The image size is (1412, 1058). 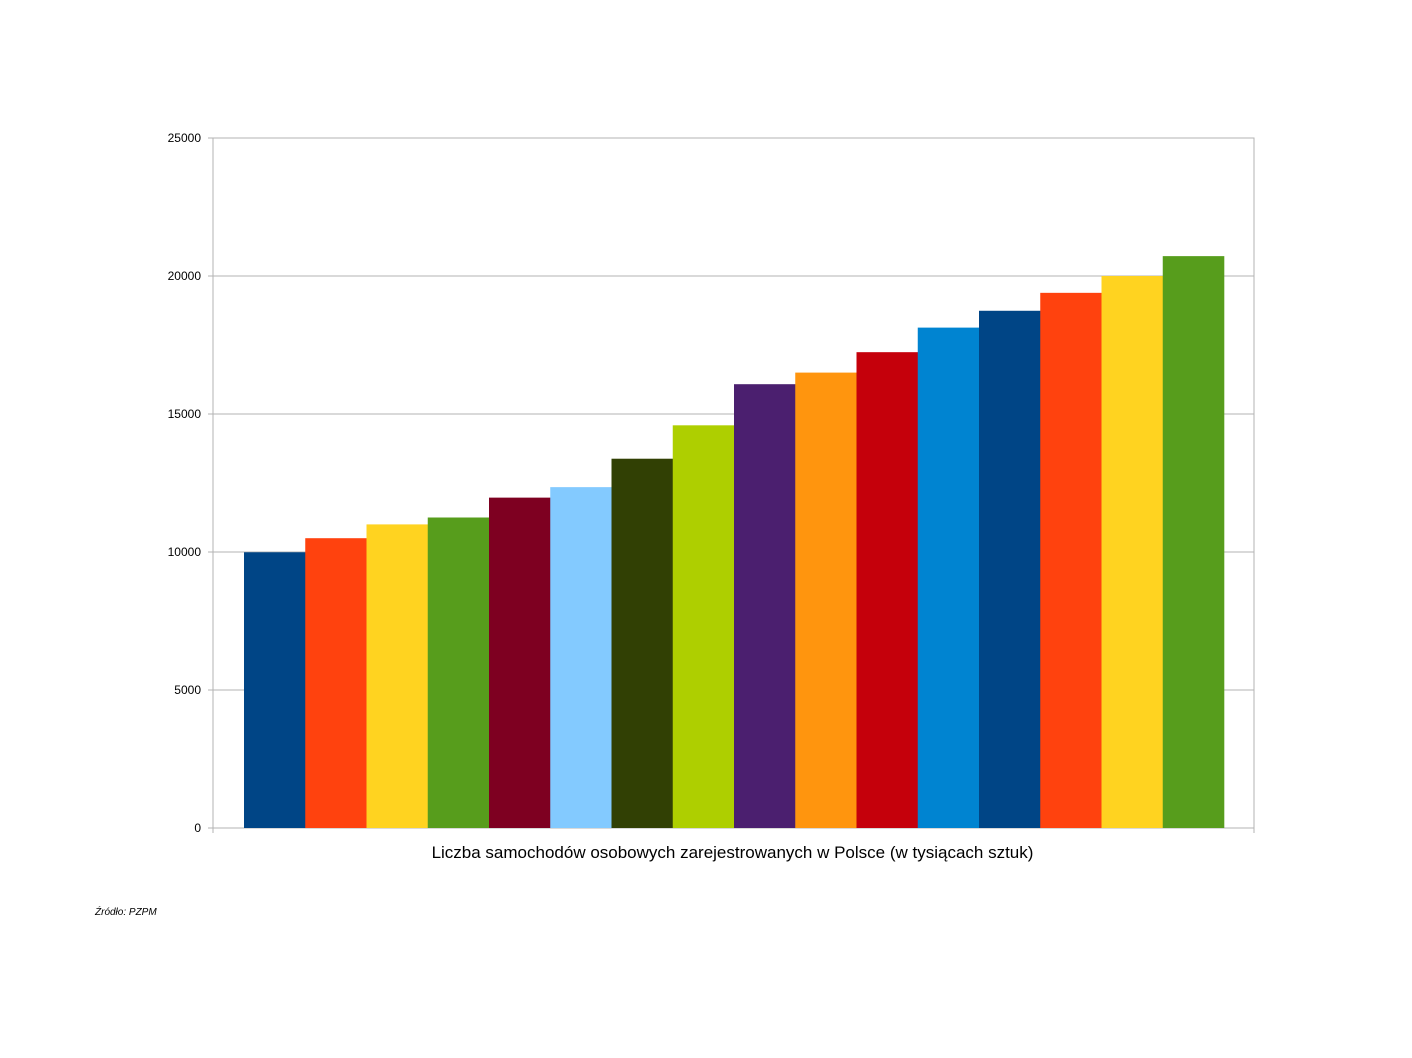 What do you see at coordinates (197, 828) in the screenshot?
I see `y-tick-label: 0` at bounding box center [197, 828].